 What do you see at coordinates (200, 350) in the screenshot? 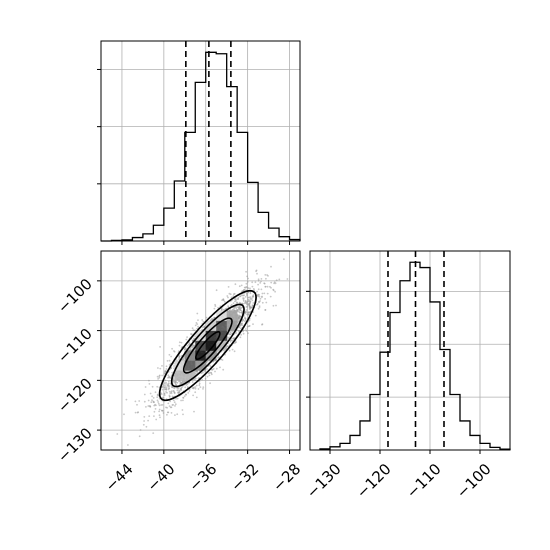
I see `axes-frame` at bounding box center [200, 350].